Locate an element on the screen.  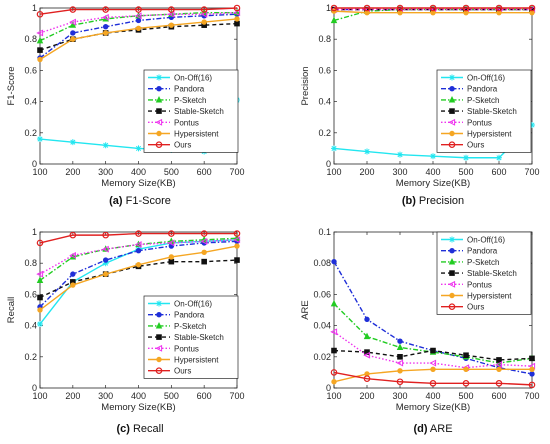
x-tick-label: 100 is located at coordinates (333, 396).